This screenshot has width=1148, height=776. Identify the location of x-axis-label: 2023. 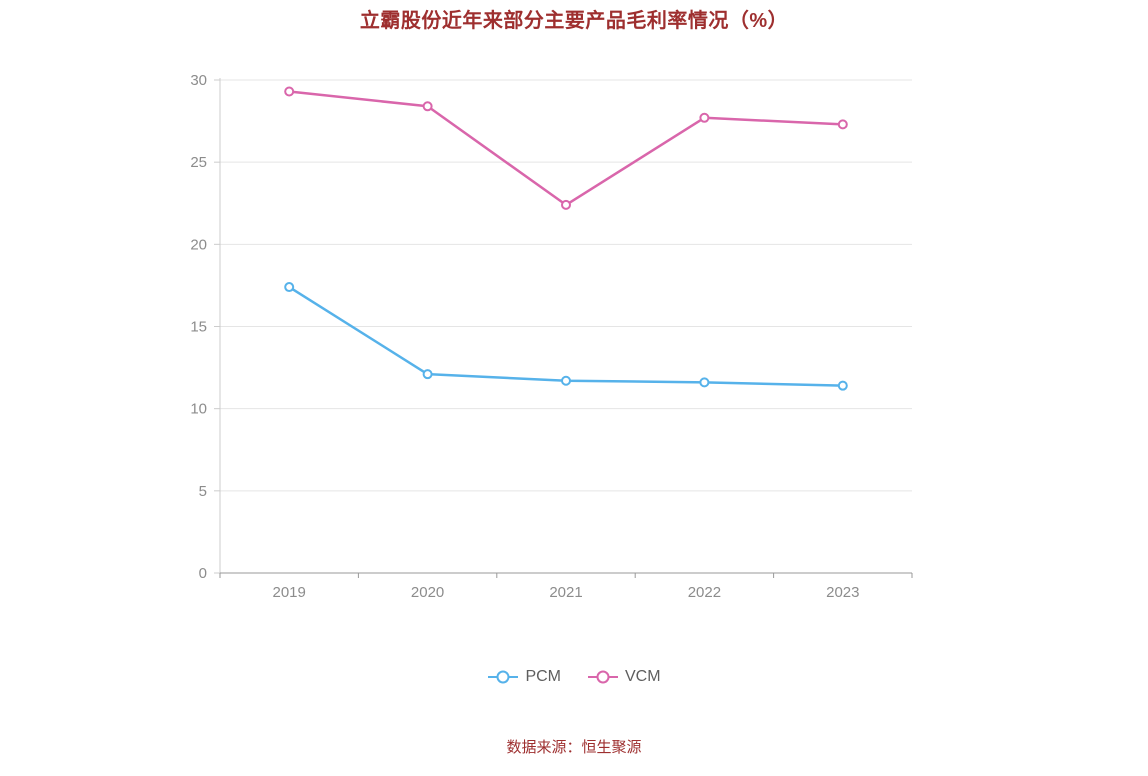
(842, 592).